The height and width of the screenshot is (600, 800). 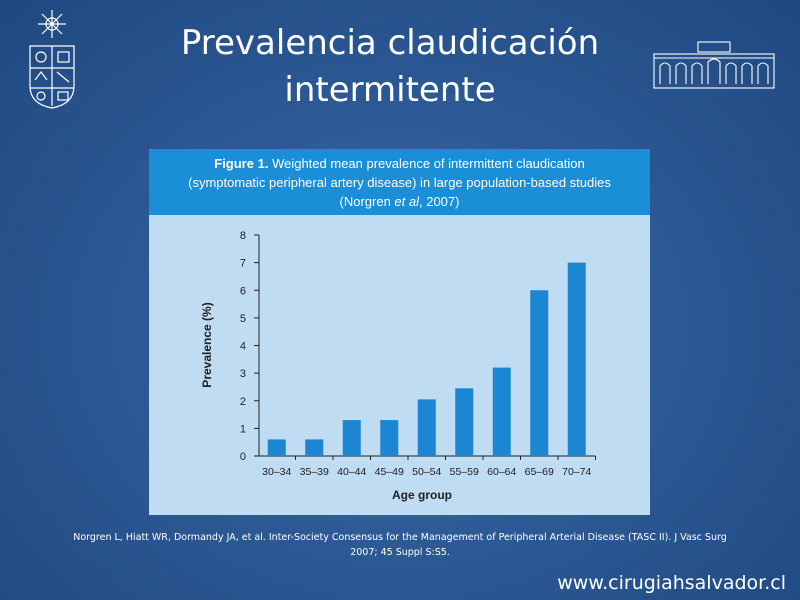 I want to click on y-tick-label: 8, so click(x=243, y=236).